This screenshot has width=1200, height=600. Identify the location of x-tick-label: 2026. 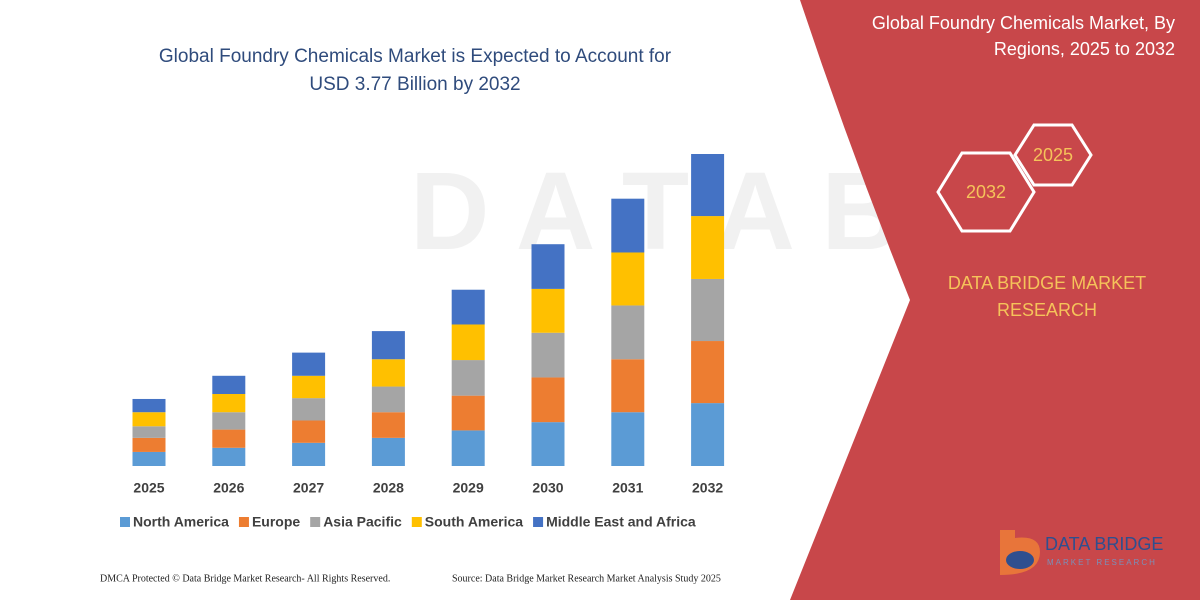
(228, 488).